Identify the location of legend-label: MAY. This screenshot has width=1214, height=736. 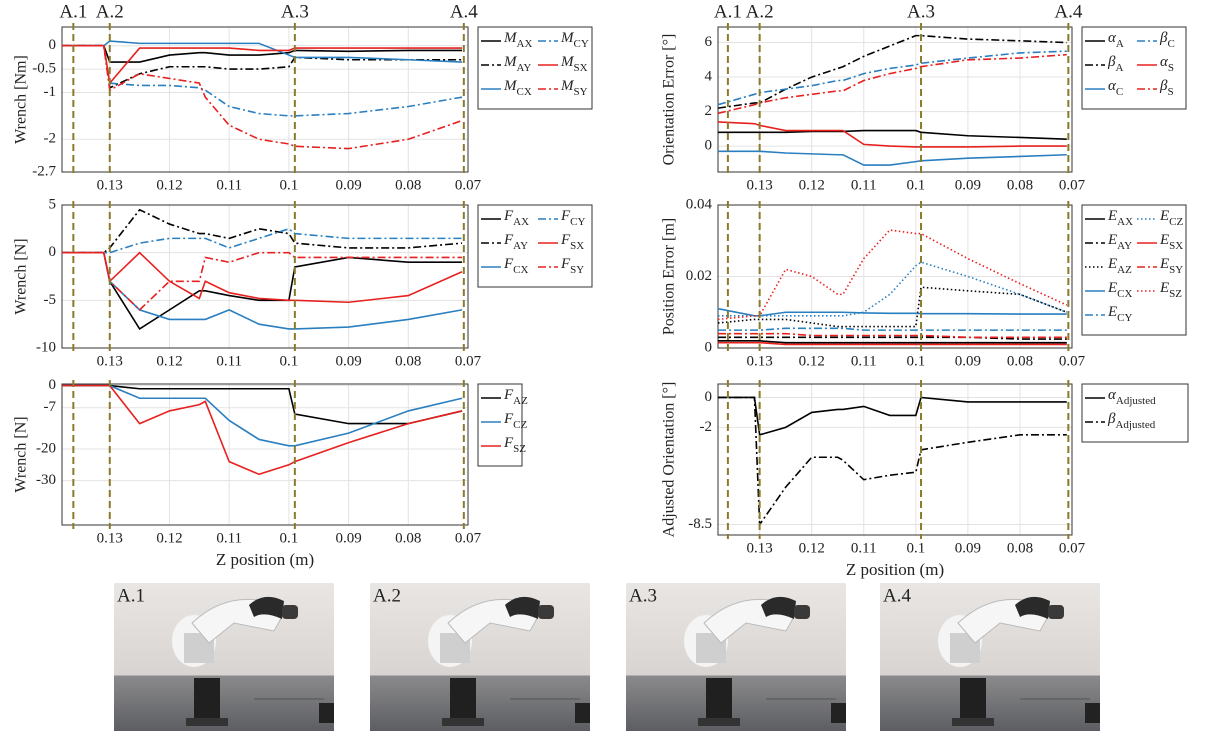
(517, 63).